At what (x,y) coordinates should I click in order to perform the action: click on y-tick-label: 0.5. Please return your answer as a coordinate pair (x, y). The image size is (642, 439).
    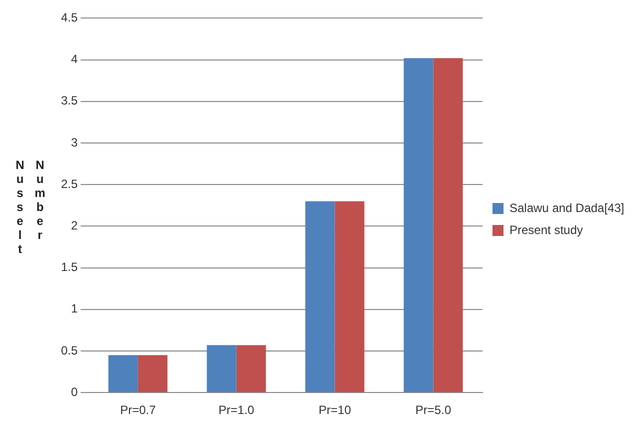
    Looking at the image, I should click on (69, 350).